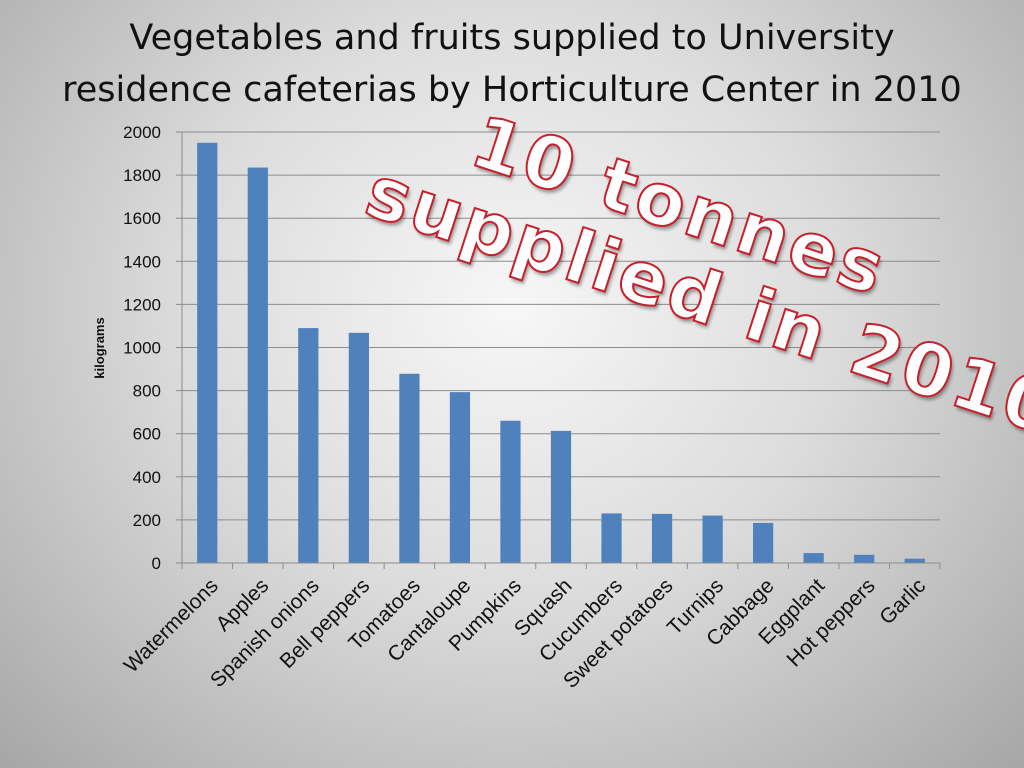  I want to click on y-axis-label: kilograms, so click(99, 347).